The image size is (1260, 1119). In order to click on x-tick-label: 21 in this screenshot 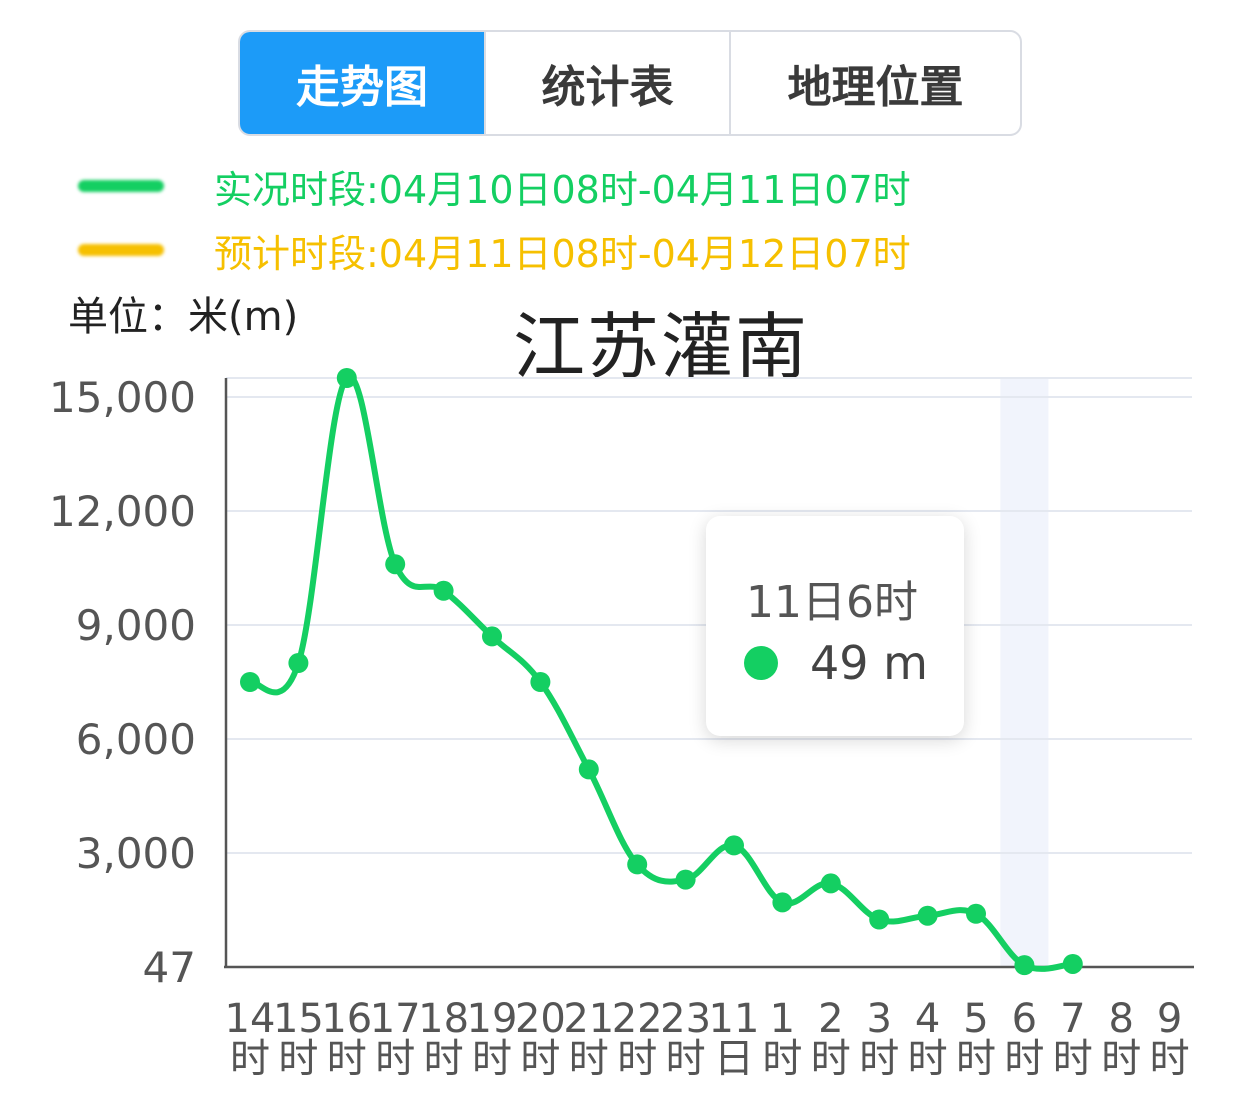, I will do `click(588, 1019)`.